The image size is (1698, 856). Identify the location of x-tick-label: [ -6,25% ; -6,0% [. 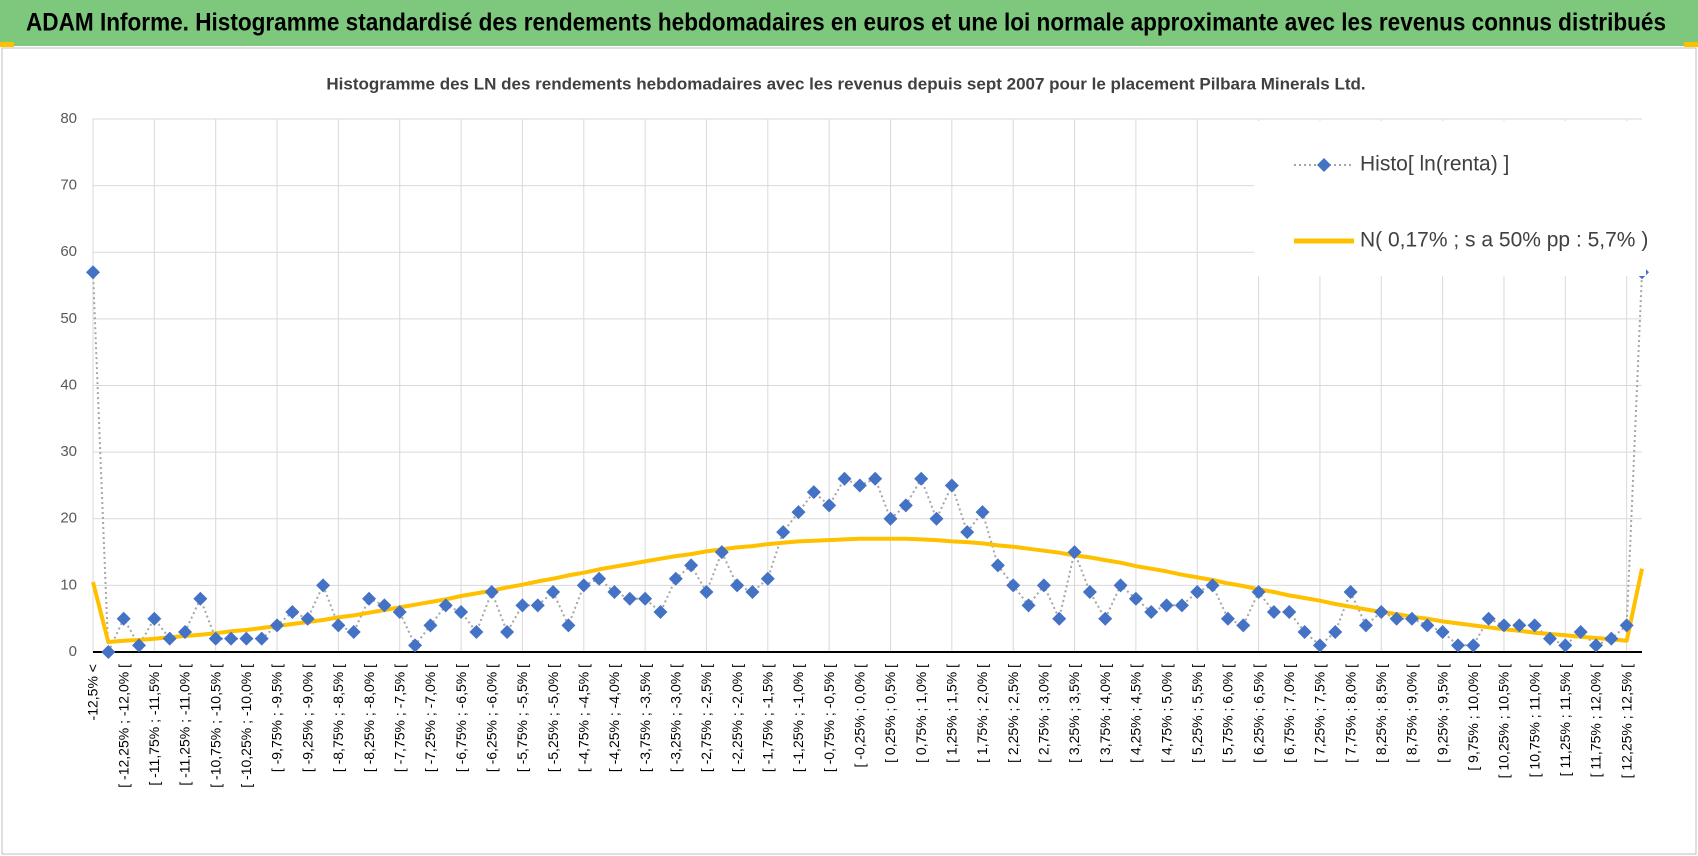
(491, 718).